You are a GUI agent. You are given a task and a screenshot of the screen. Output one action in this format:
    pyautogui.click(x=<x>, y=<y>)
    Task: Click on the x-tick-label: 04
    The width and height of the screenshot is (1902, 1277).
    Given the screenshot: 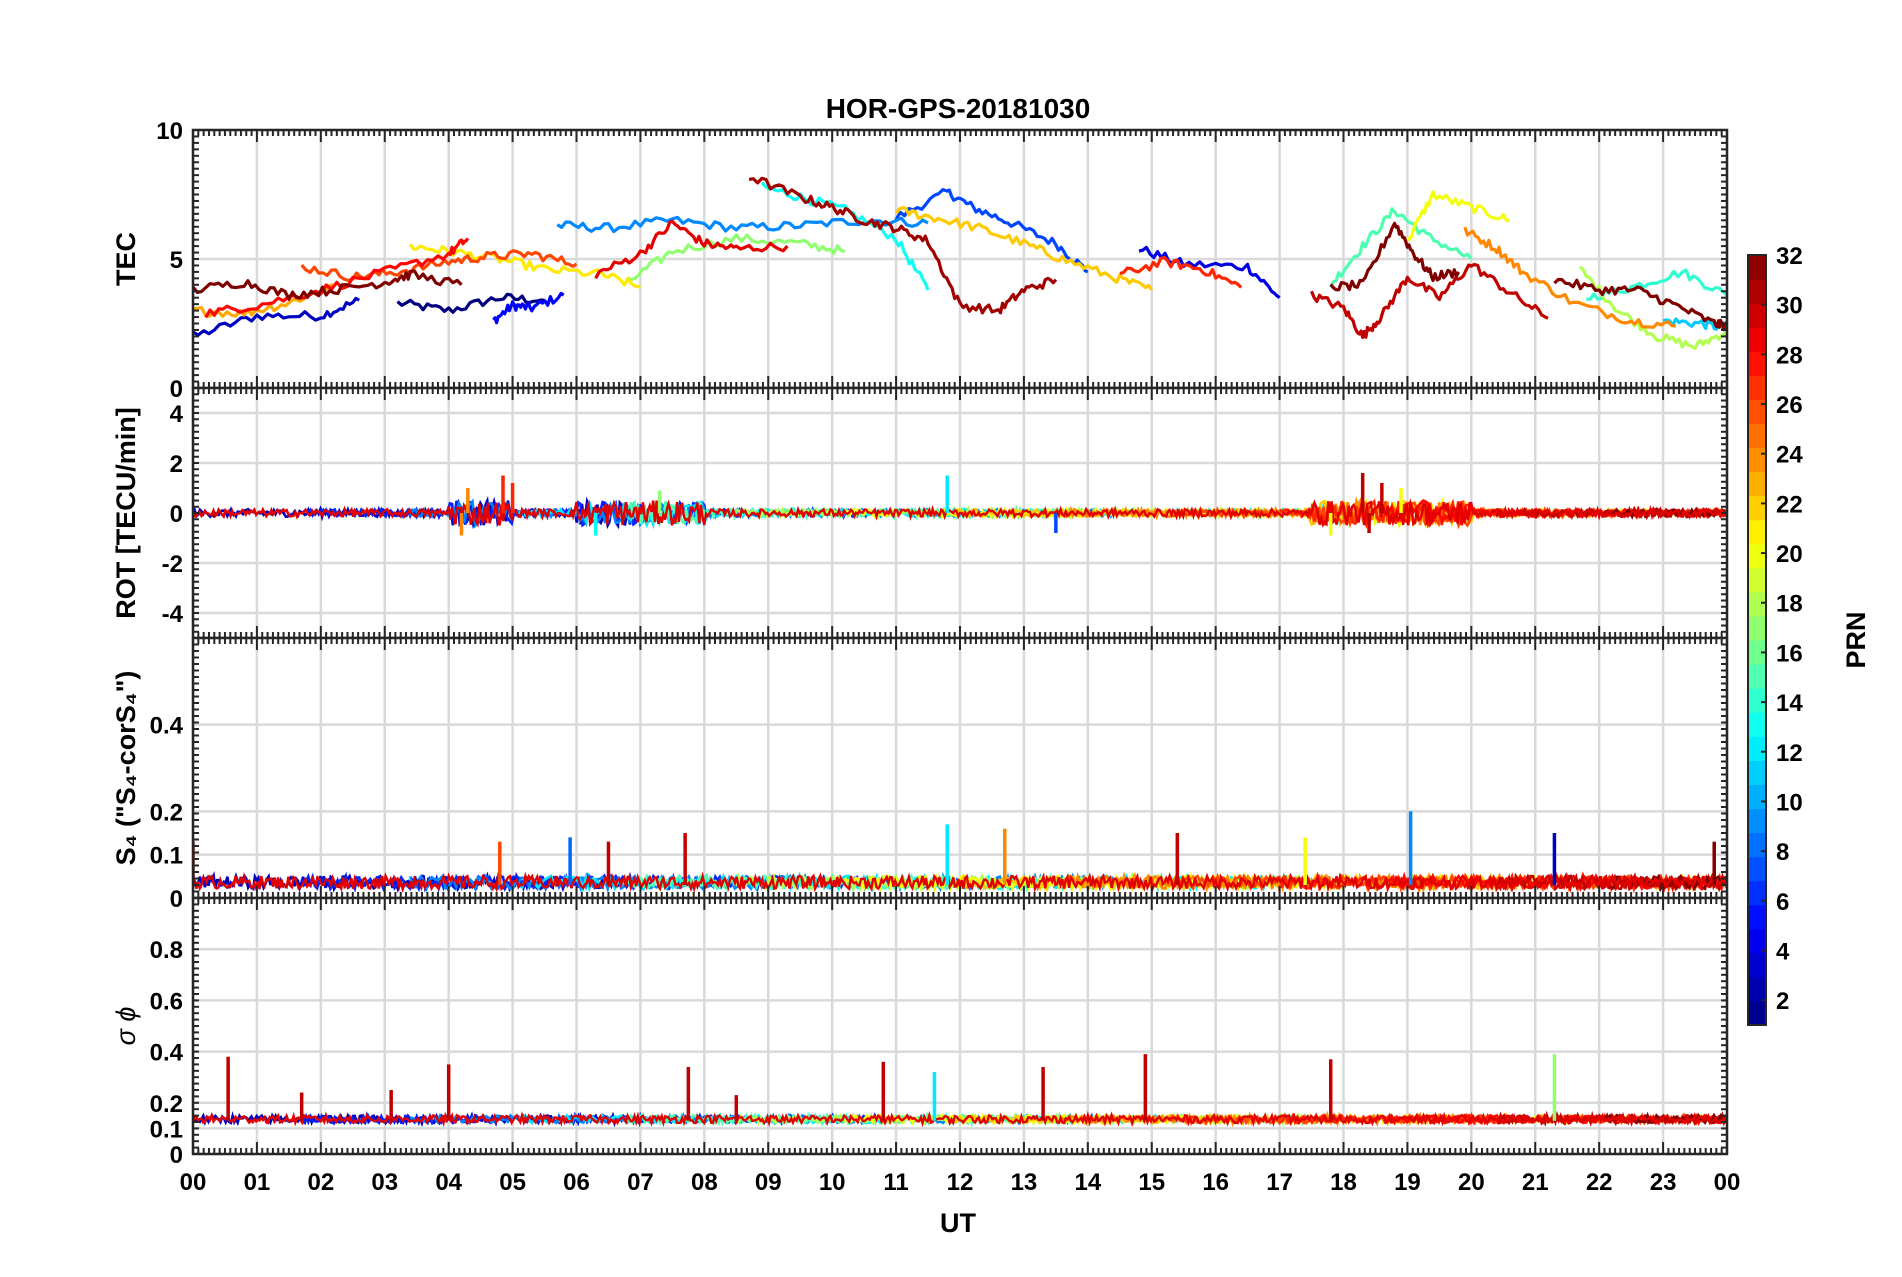 What is the action you would take?
    pyautogui.click(x=448, y=1182)
    